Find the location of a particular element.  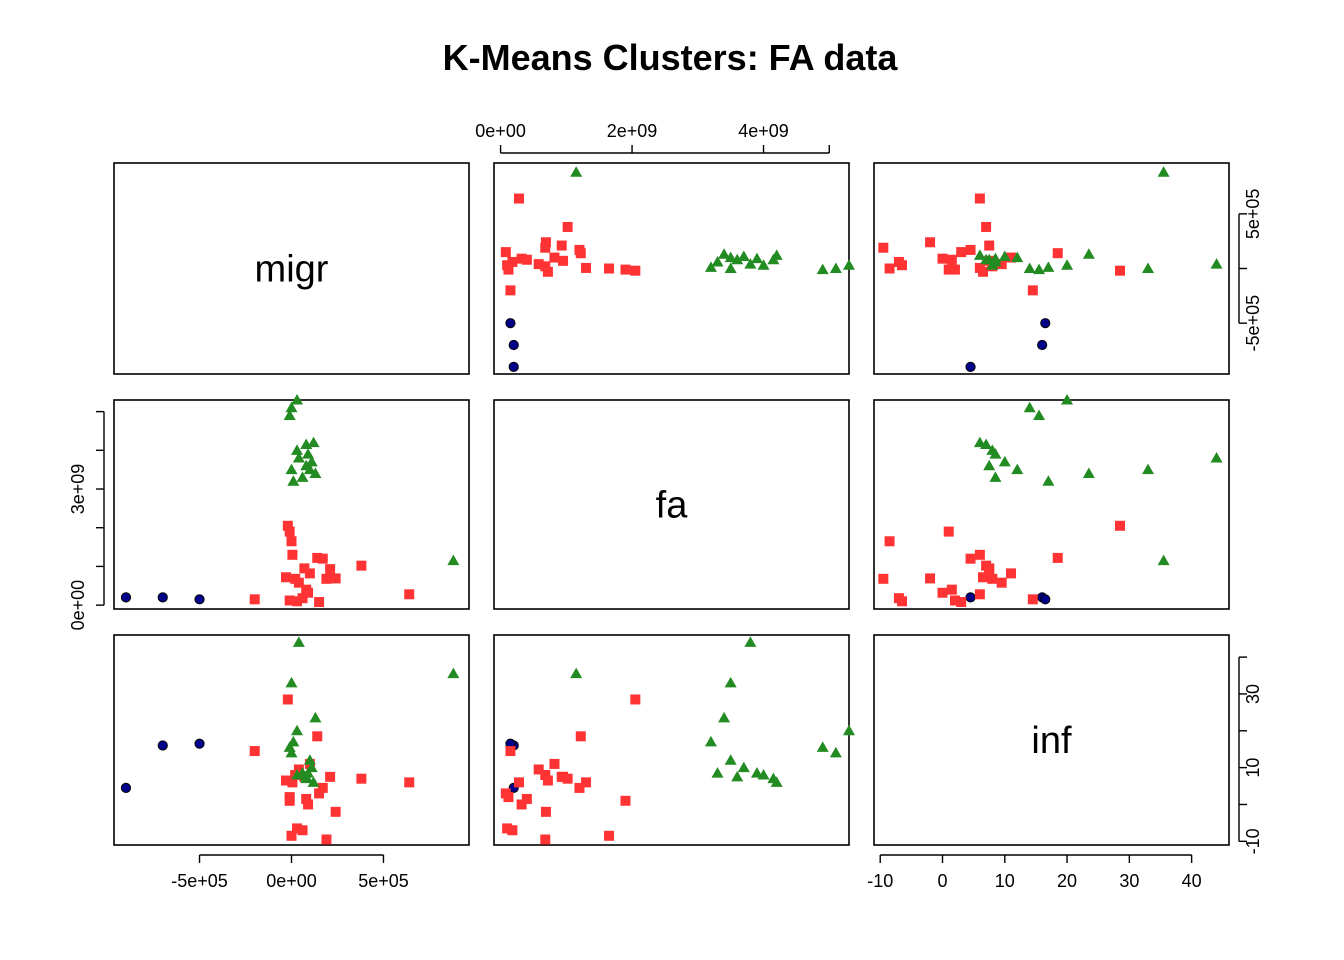

diagonal-label-fa: fa is located at coordinates (672, 506).